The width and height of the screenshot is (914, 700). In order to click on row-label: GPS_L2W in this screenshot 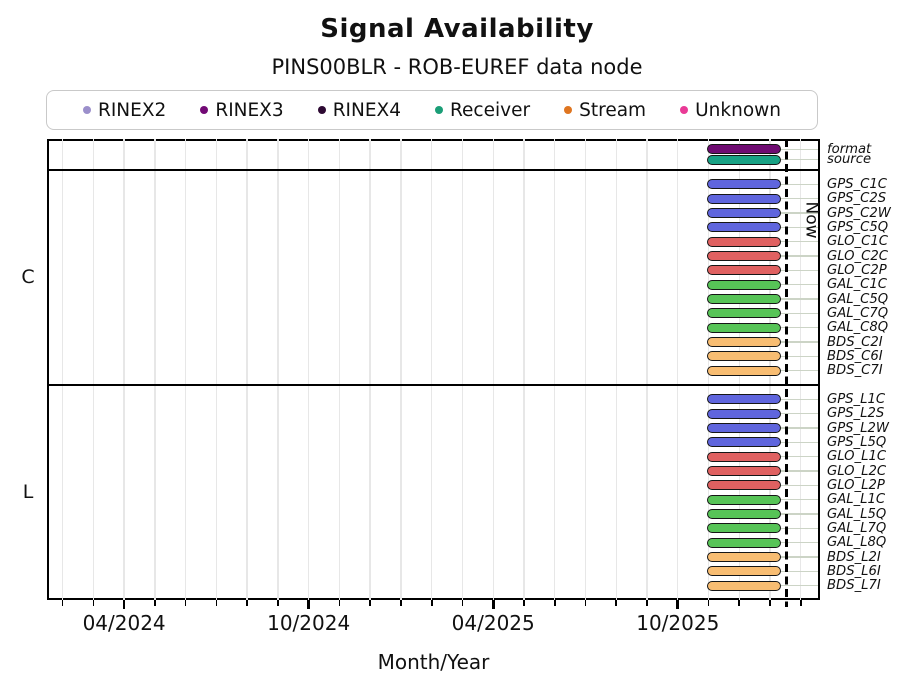, I will do `click(858, 428)`.